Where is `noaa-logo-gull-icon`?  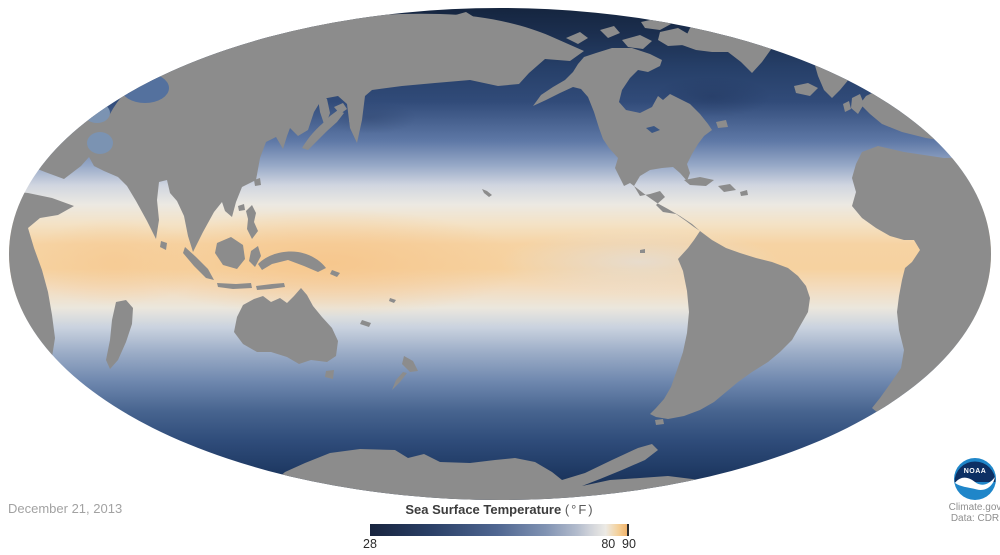
noaa-logo-gull-icon is located at coordinates (975, 483).